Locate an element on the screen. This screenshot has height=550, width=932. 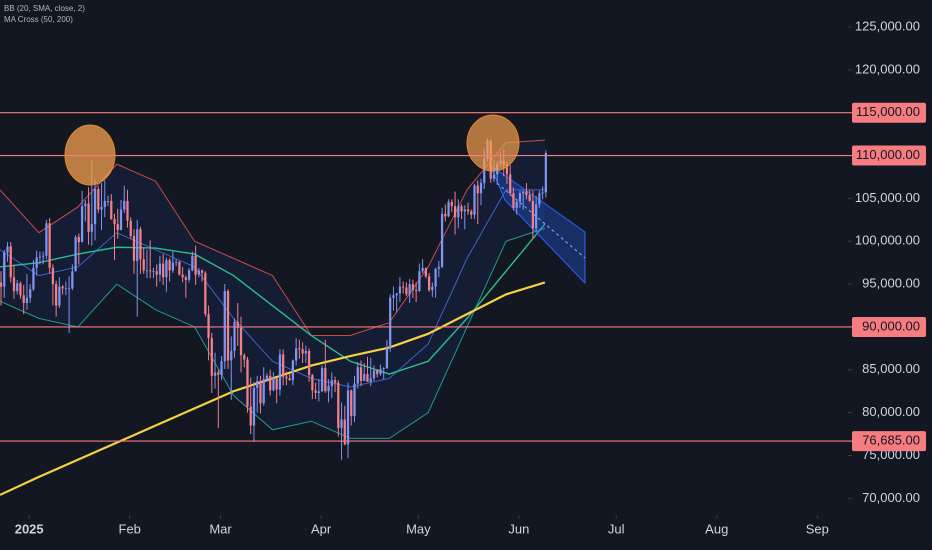
highlight-circle is located at coordinates (493, 143).